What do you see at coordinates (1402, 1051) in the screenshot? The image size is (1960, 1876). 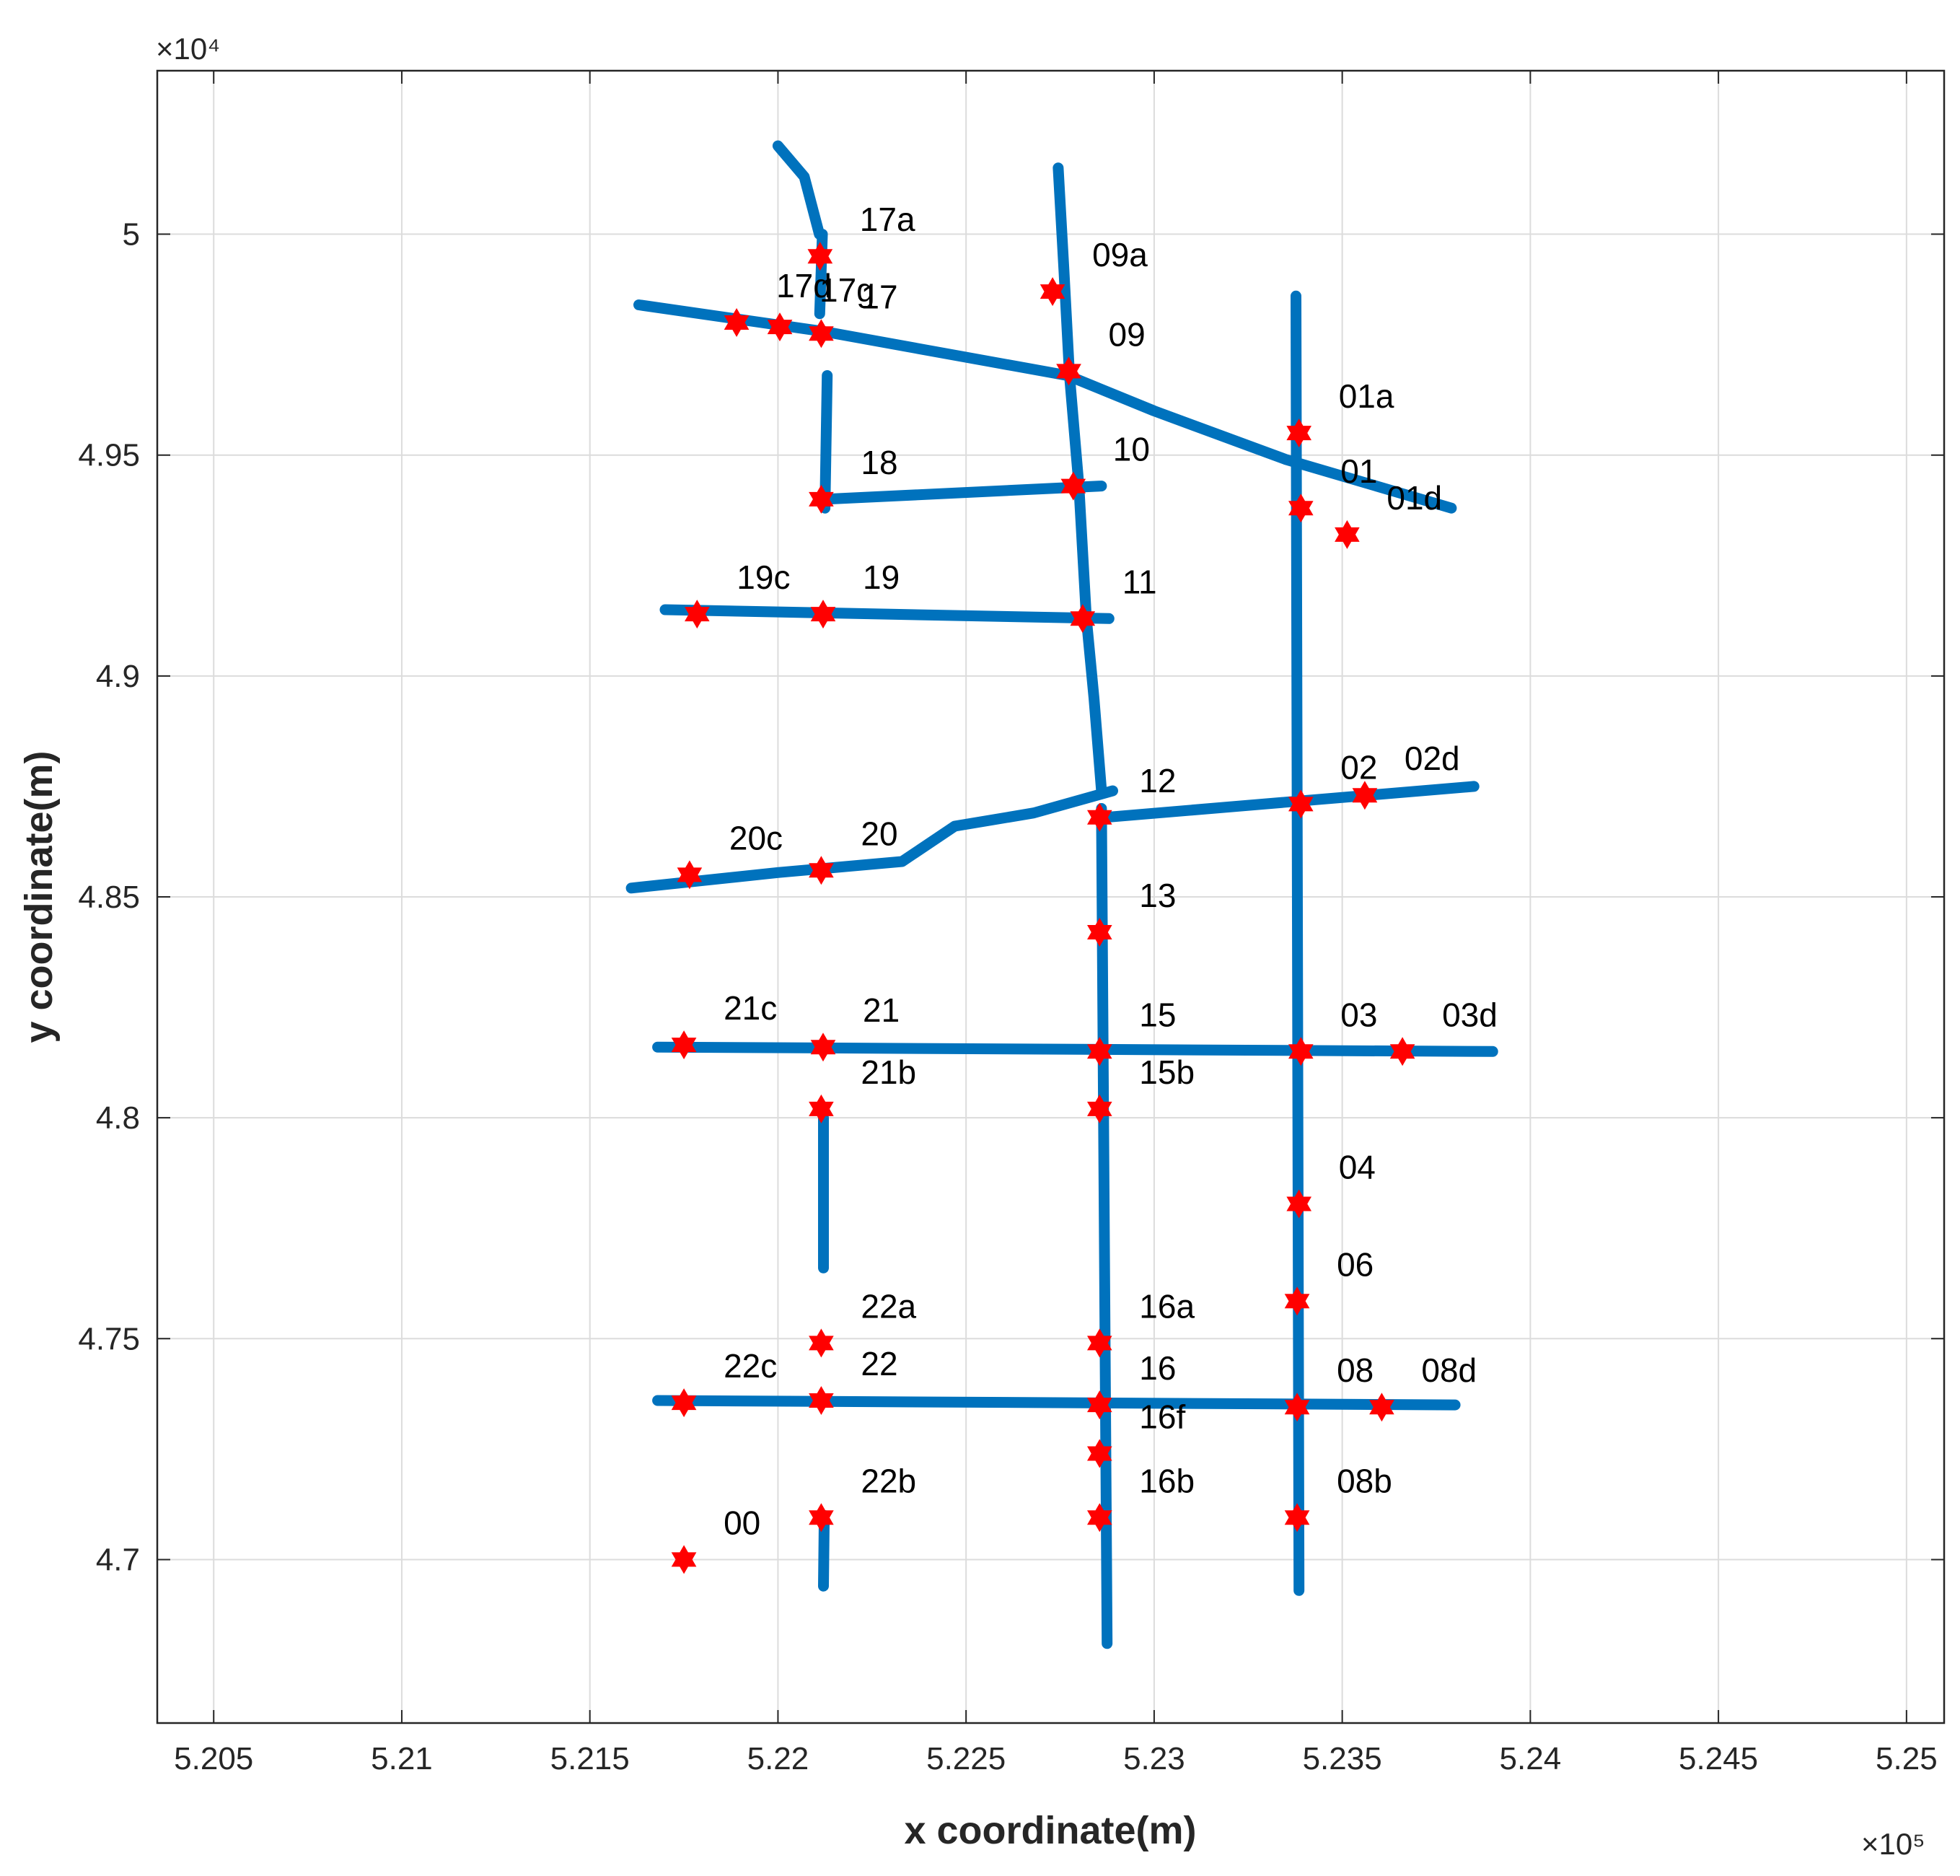 I see `station-marker-03d` at bounding box center [1402, 1051].